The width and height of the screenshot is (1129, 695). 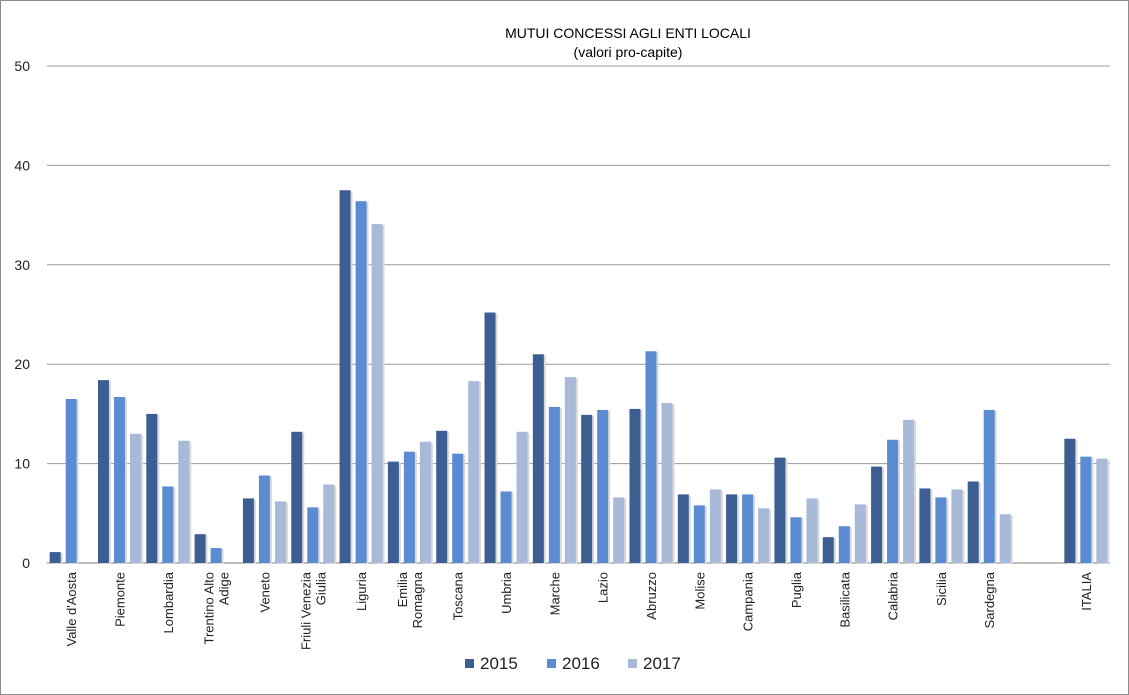 What do you see at coordinates (71, 608) in the screenshot?
I see `x-tick-label-line: Valle d'Aosta` at bounding box center [71, 608].